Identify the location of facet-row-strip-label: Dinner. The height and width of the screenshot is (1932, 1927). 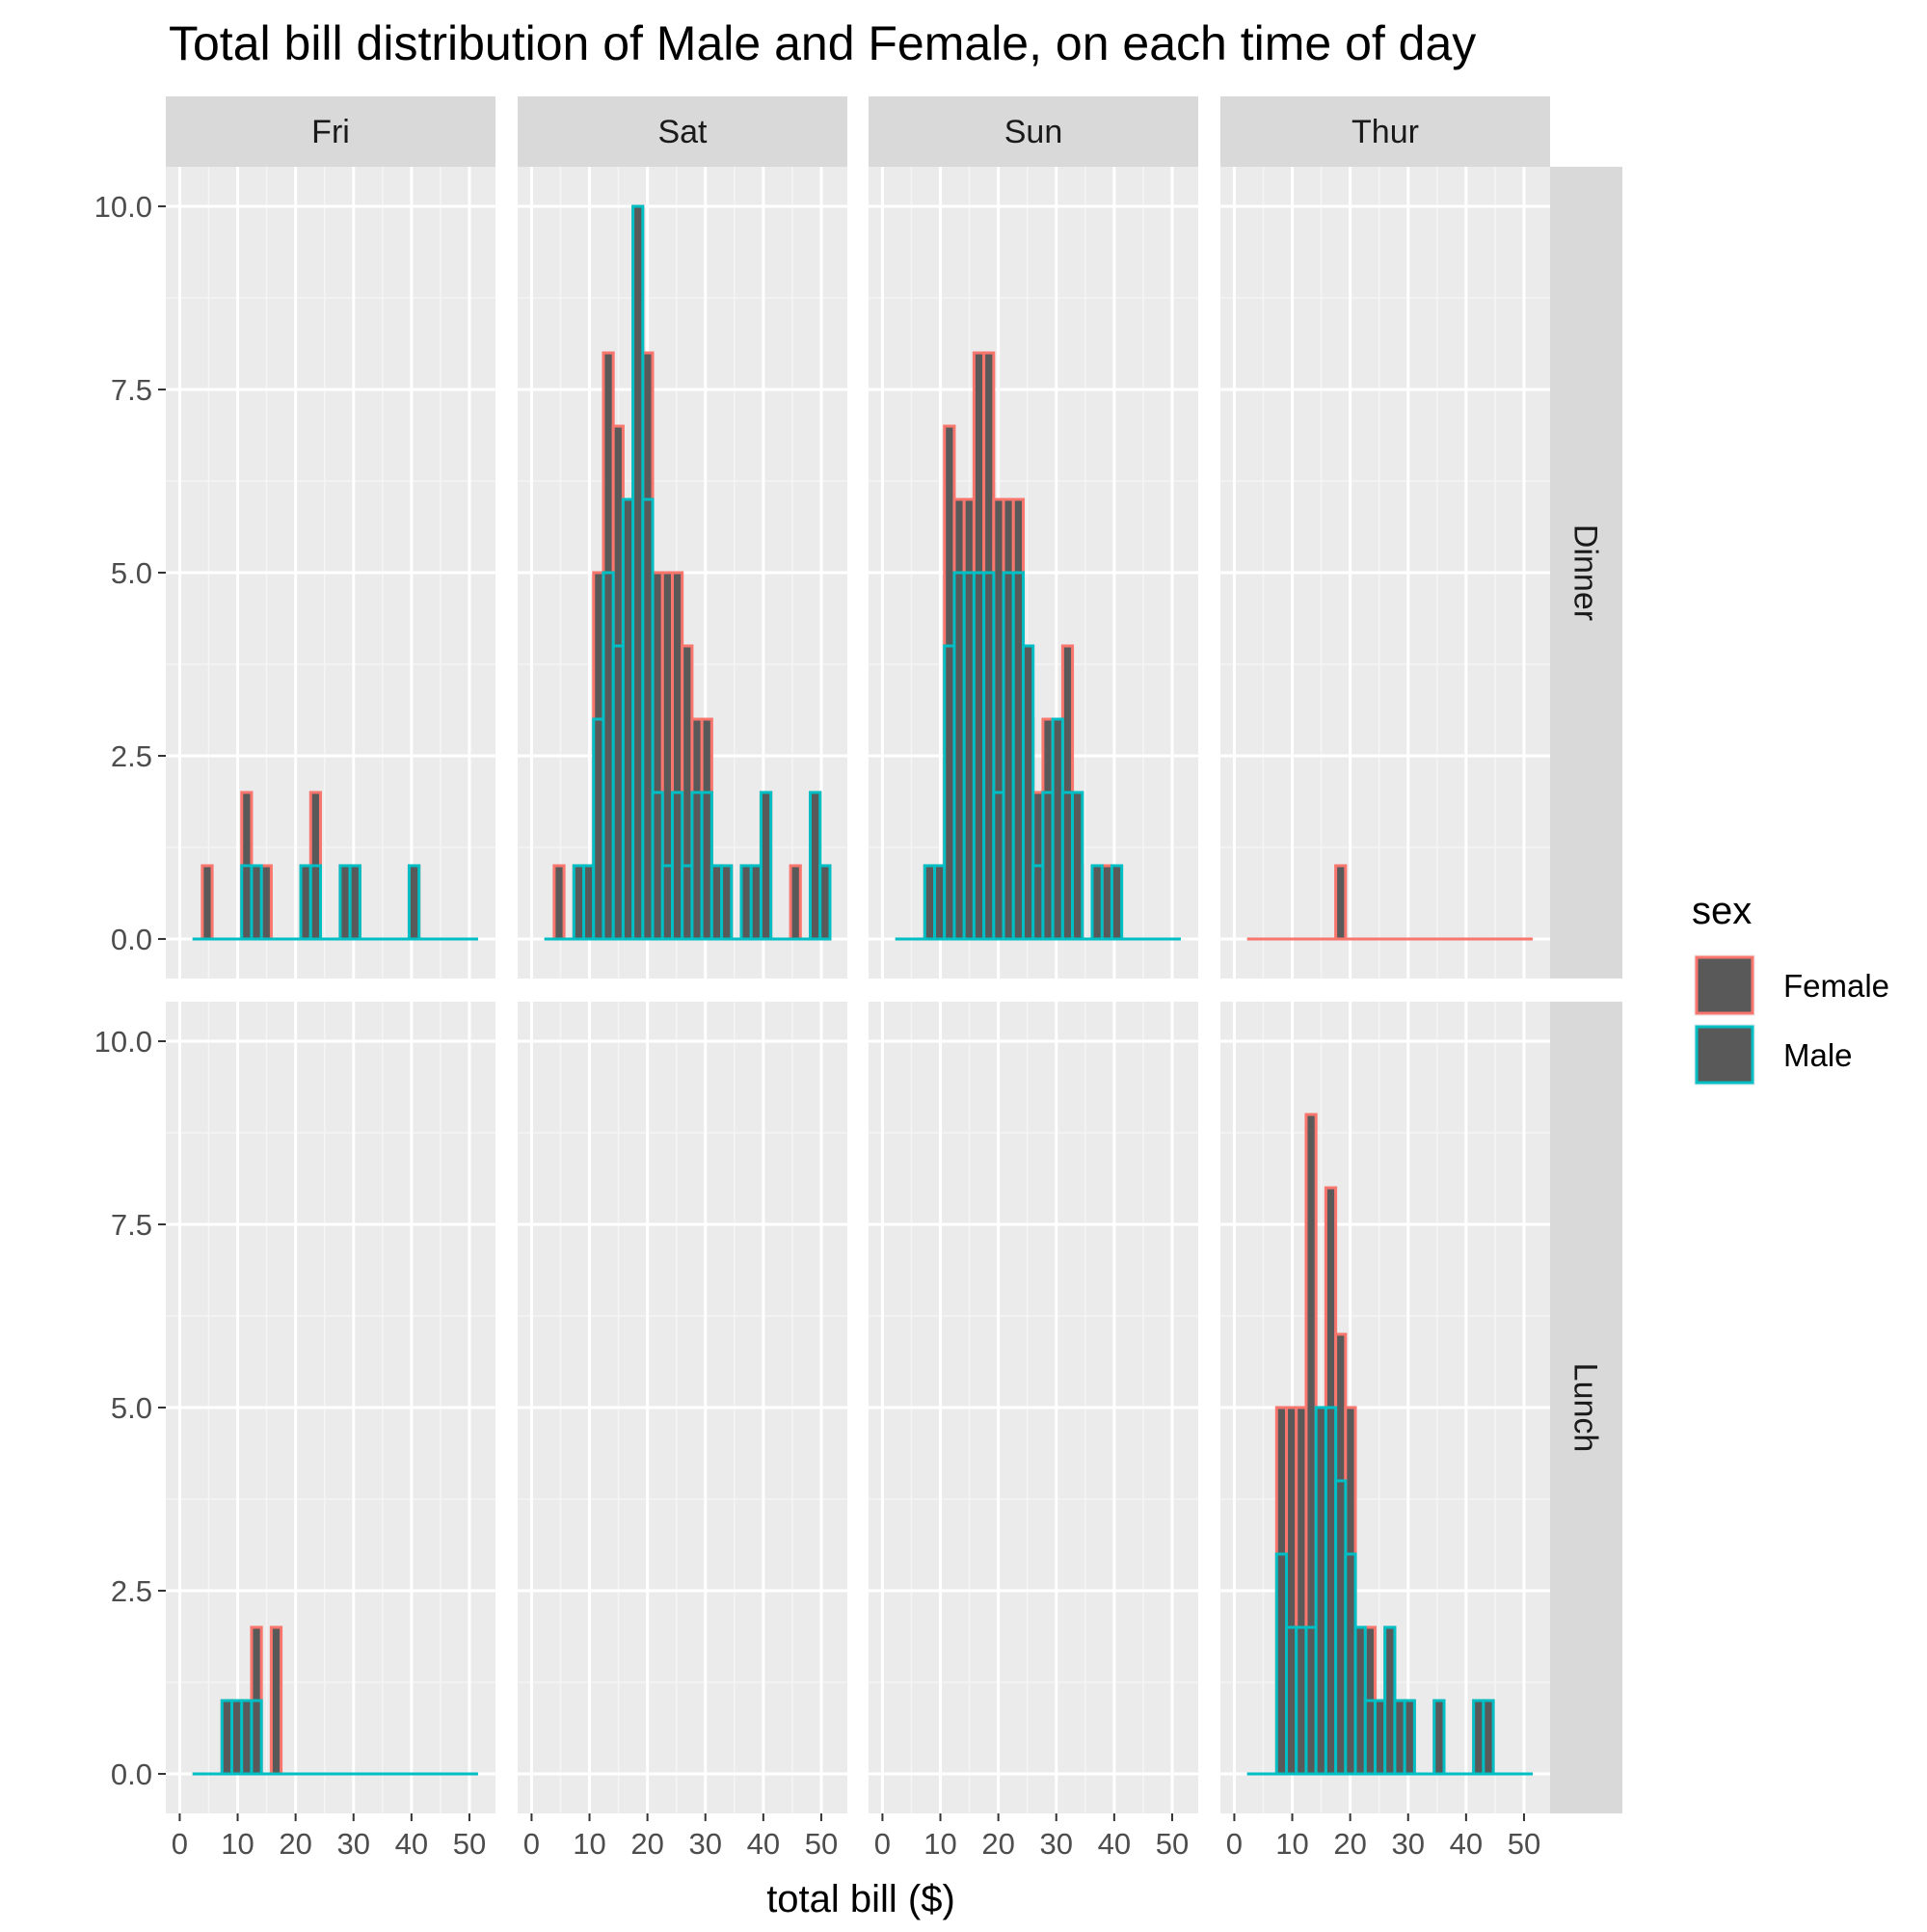
(1585, 573).